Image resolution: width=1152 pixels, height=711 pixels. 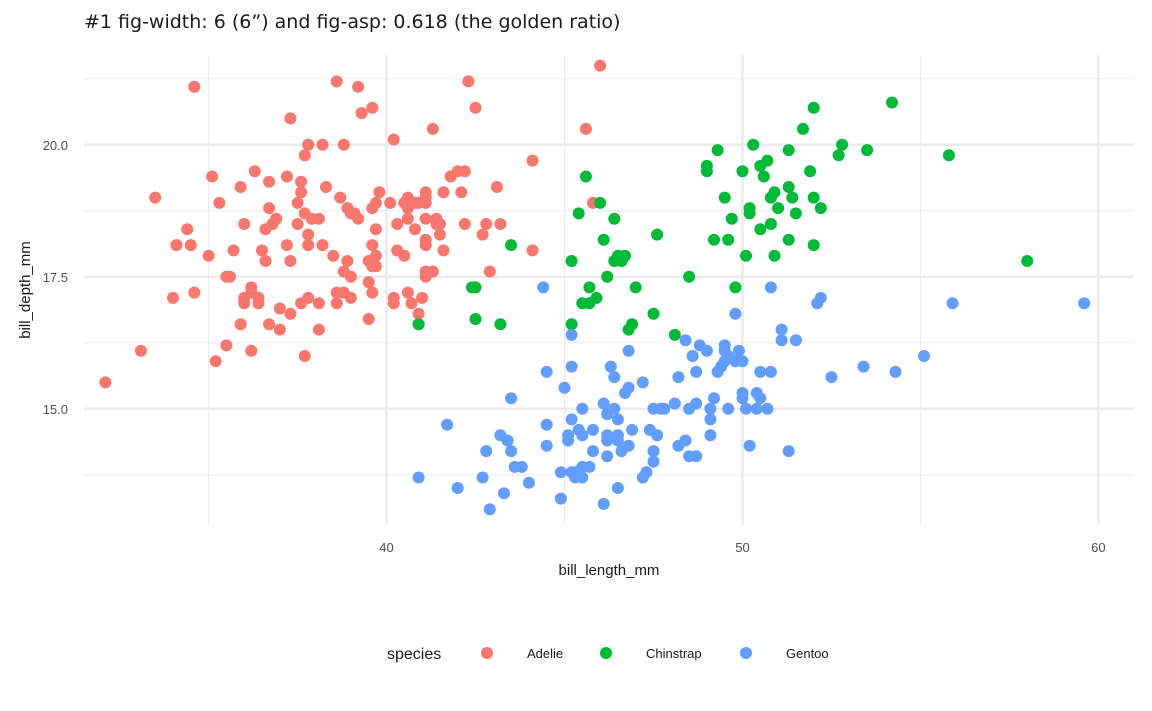 What do you see at coordinates (545, 653) in the screenshot?
I see `legend-label-adelie: Adelie` at bounding box center [545, 653].